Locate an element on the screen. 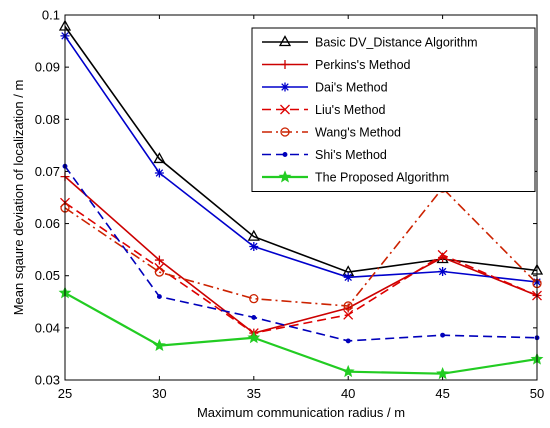  legend-item: The Proposed Algorithm is located at coordinates (355, 177).